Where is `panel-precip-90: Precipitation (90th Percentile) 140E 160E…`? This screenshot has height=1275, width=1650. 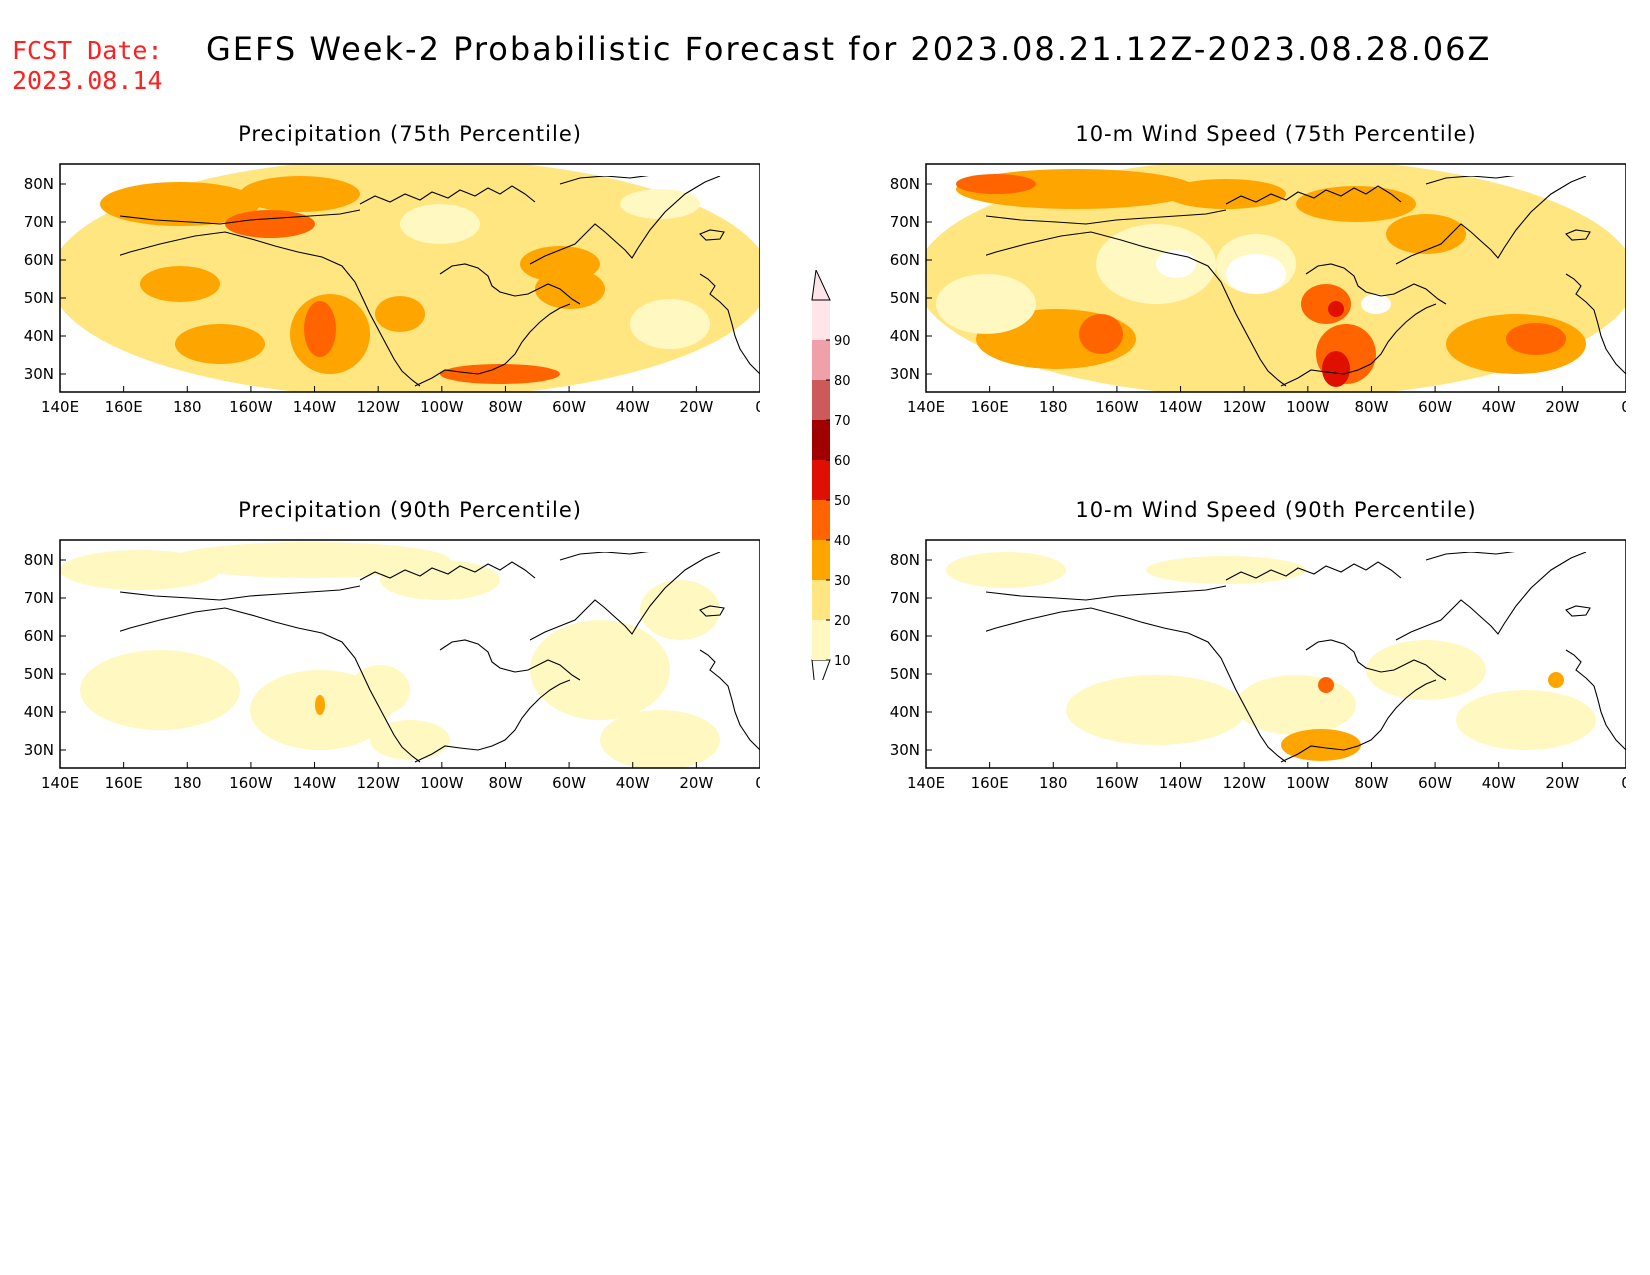 panel-precip-90: Precipitation (90th Percentile) 140E 160E… is located at coordinates (380, 663).